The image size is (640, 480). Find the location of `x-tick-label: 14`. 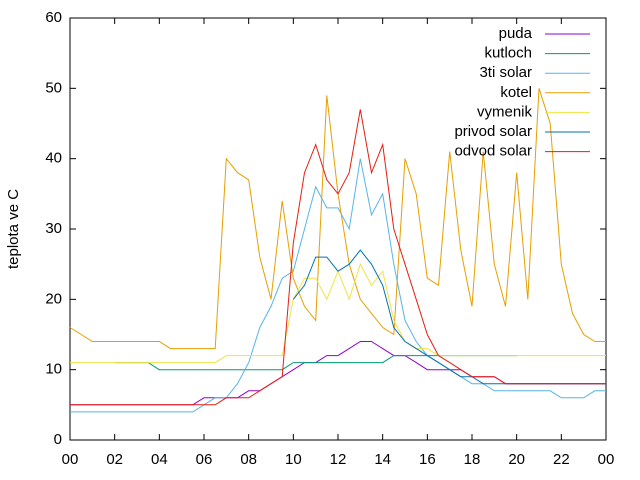

x-tick-label: 14 is located at coordinates (382, 459).